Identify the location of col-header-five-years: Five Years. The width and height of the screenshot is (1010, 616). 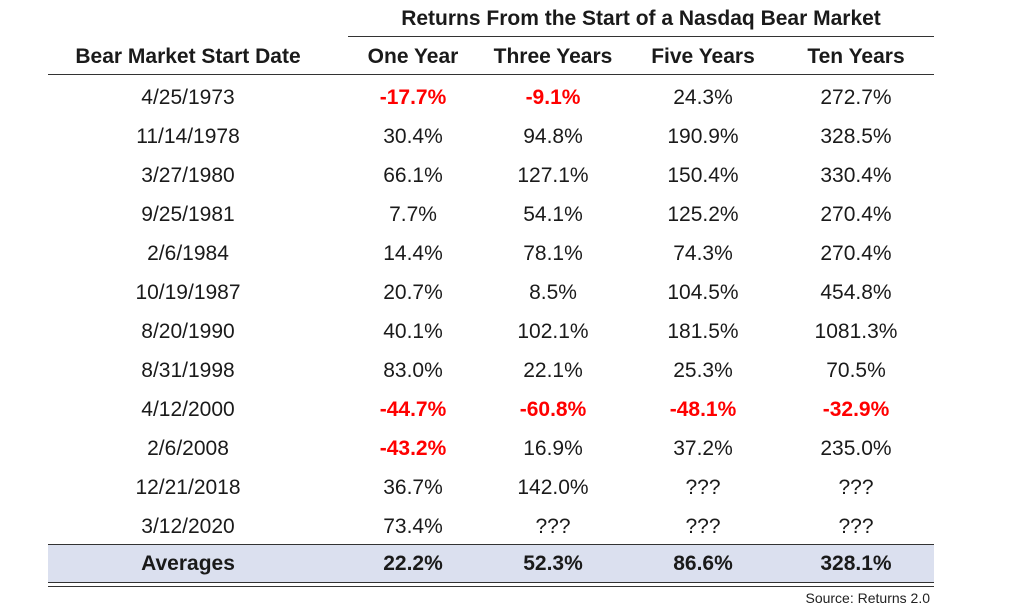
(703, 56).